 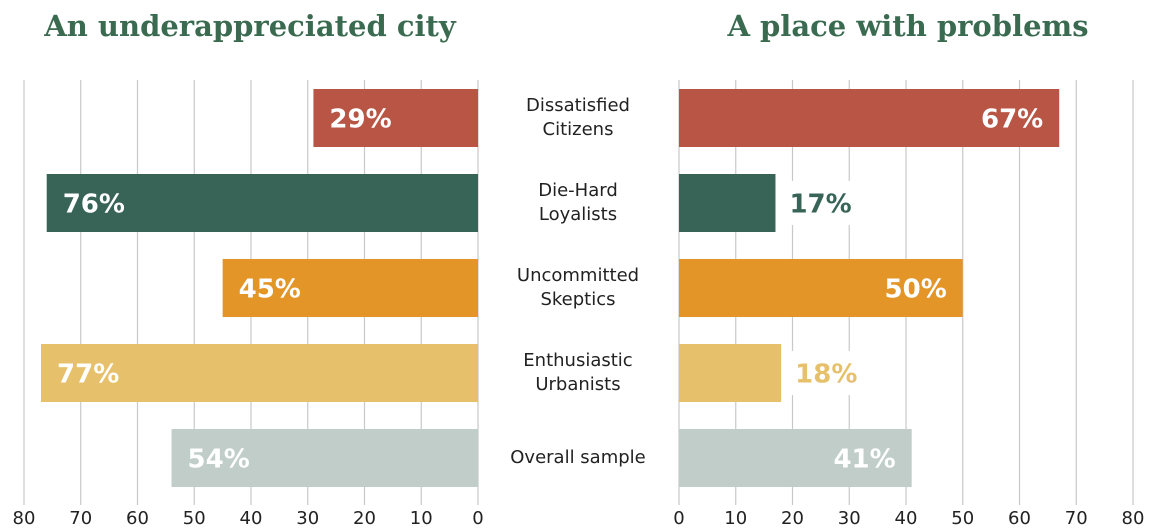 I want to click on value-label: 17%, so click(x=820, y=205).